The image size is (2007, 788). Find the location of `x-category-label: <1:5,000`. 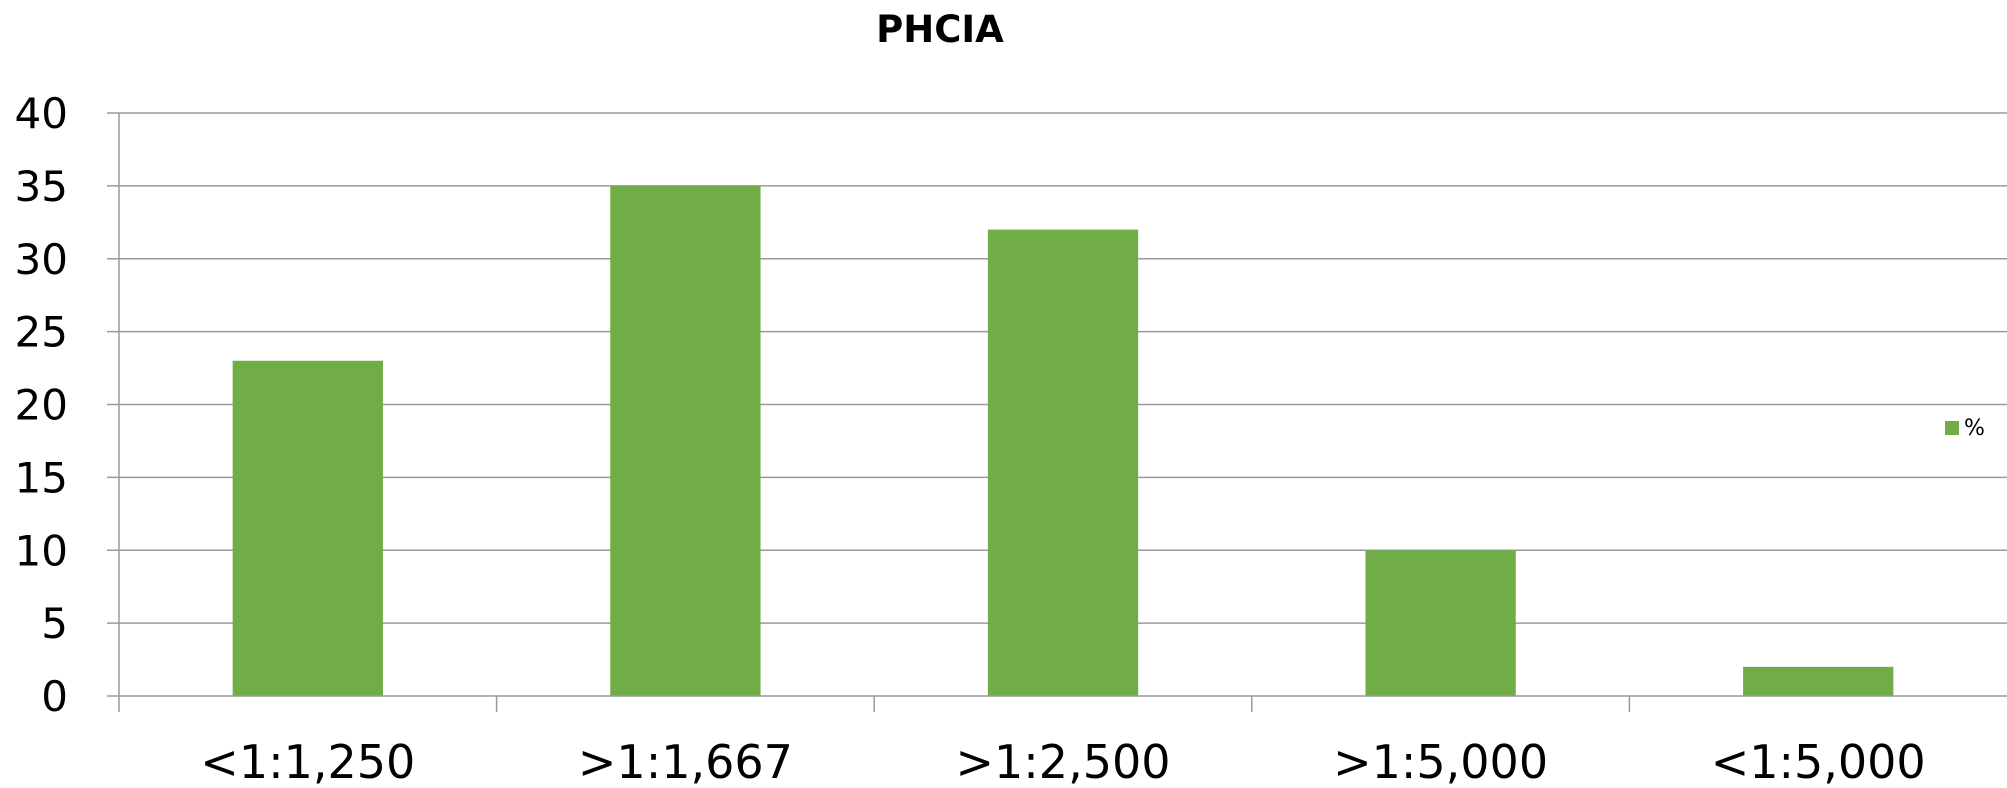

x-category-label: <1:5,000 is located at coordinates (1818, 761).